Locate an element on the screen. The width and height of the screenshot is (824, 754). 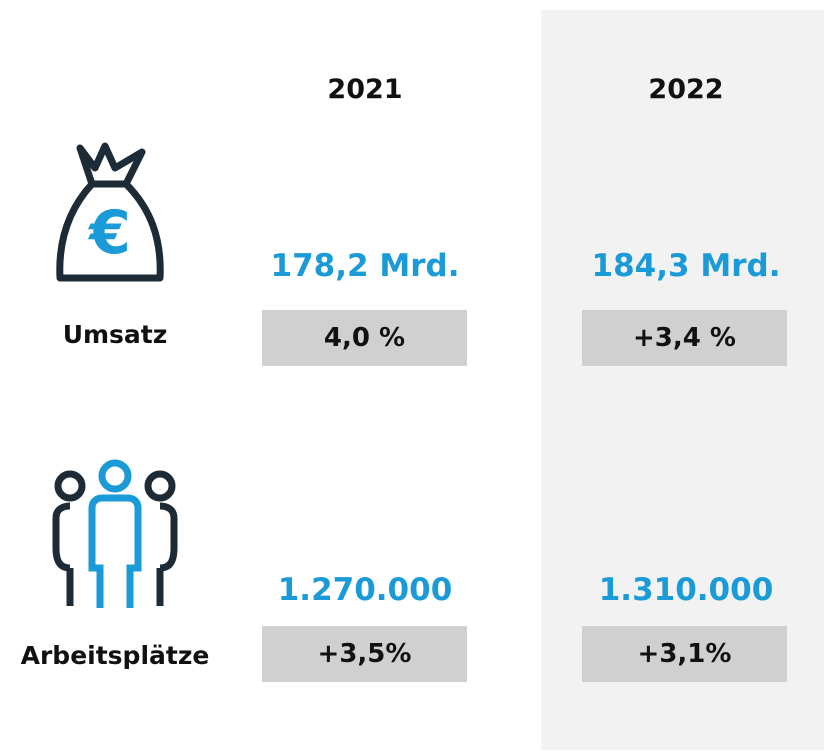
column-header: 2022 is located at coordinates (686, 89).